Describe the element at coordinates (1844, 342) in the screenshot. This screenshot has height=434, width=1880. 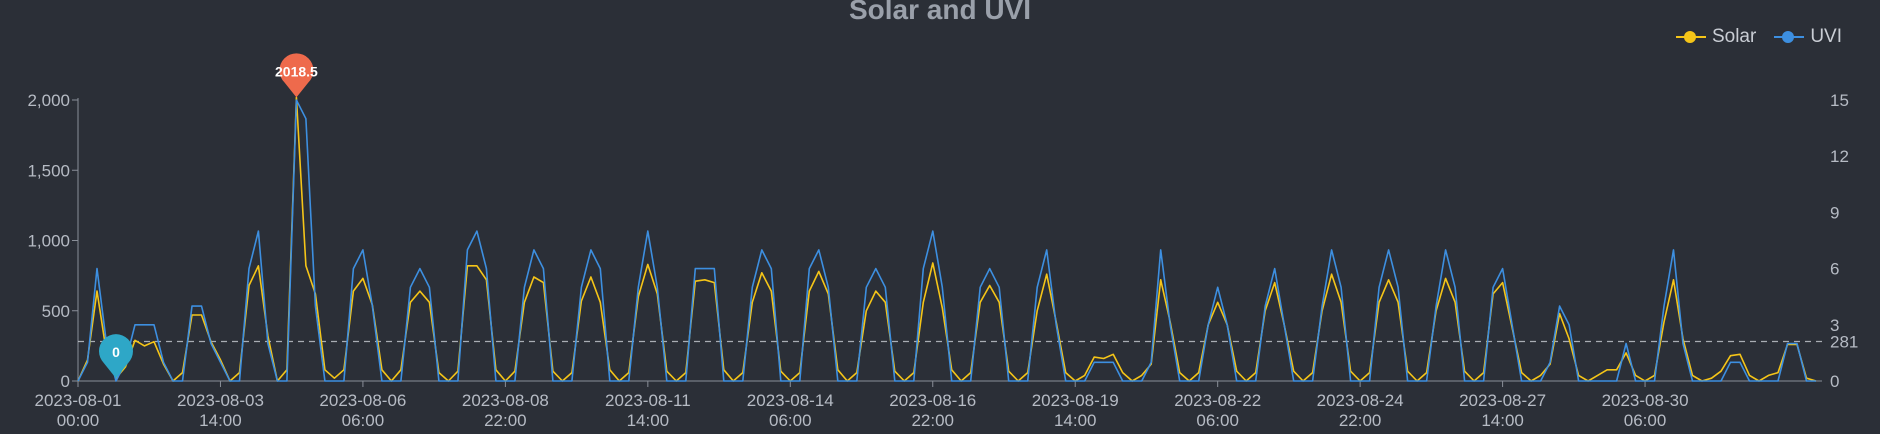
I see `mark-line-label: 281` at that location.